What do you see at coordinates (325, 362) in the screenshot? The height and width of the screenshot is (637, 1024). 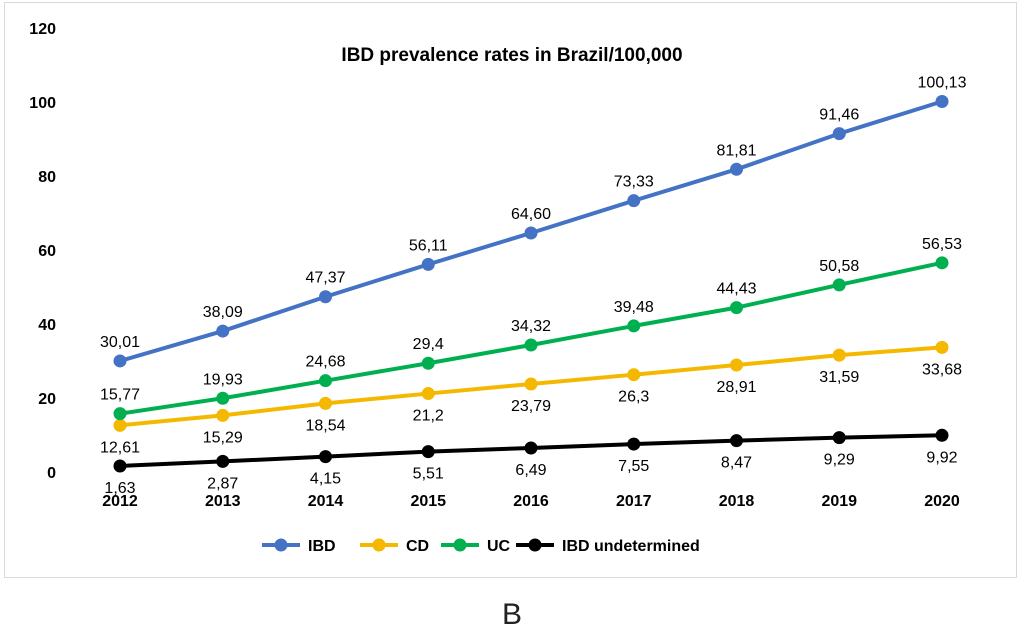 I see `data-label: 24,68` at bounding box center [325, 362].